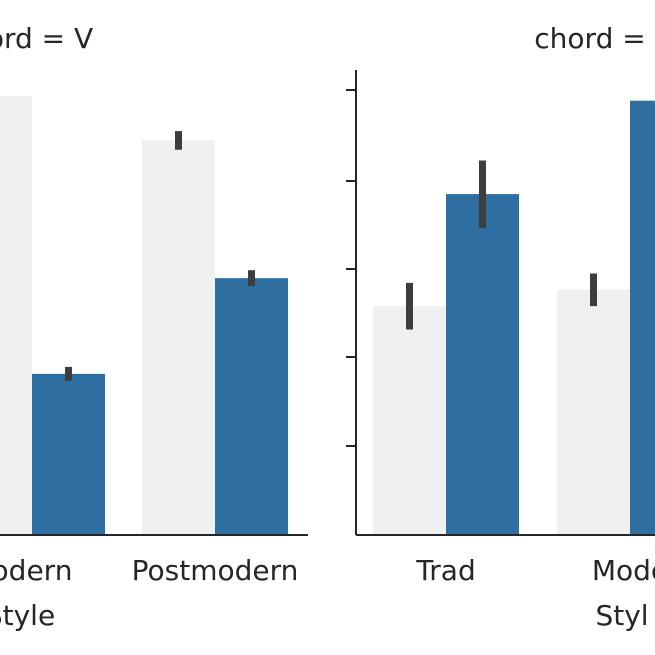 The image size is (655, 655). I want to click on bar-postmodern-series0, so click(178, 337).